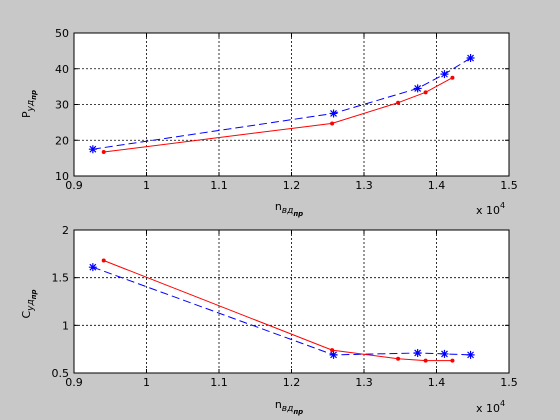 The image size is (560, 420). Describe the element at coordinates (437, 185) in the screenshot. I see `top-x-tick-label: 1.4` at that location.